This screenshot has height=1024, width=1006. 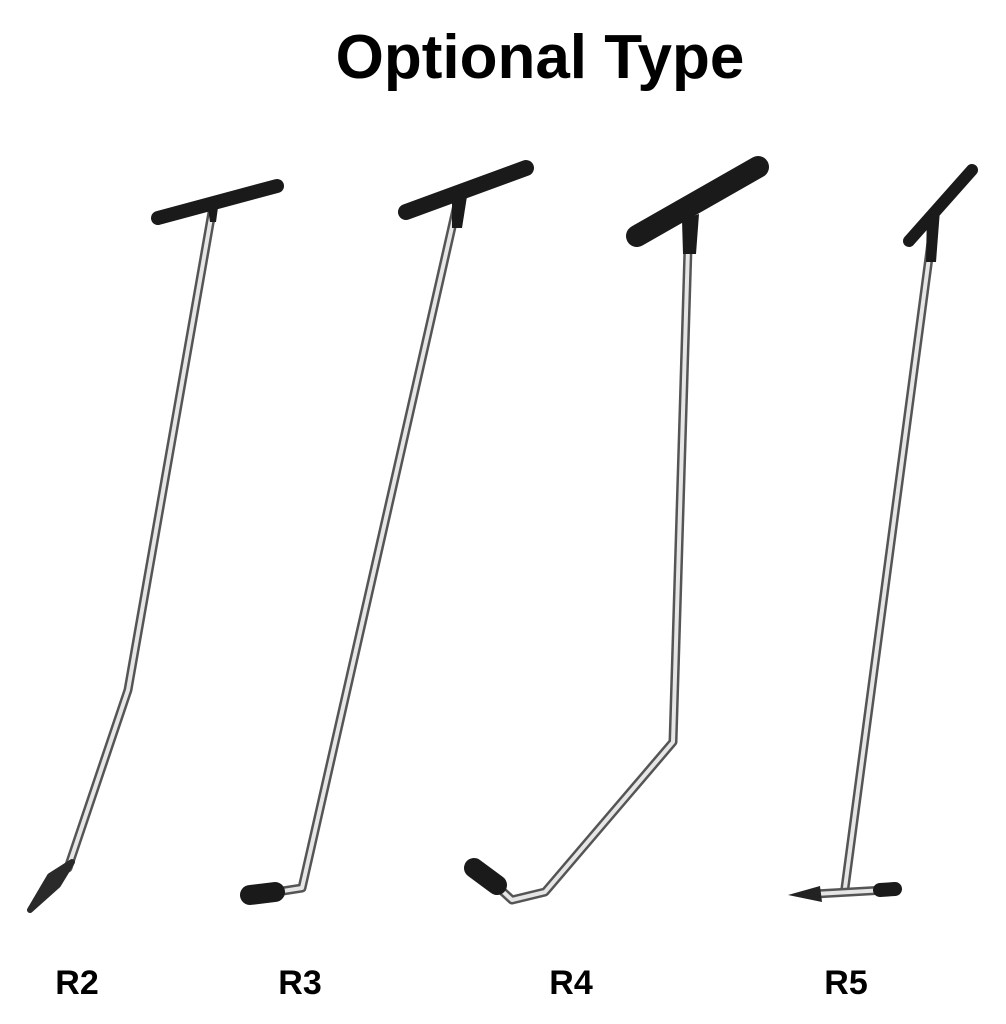 I want to click on foot-sleeve, so click(x=262, y=893).